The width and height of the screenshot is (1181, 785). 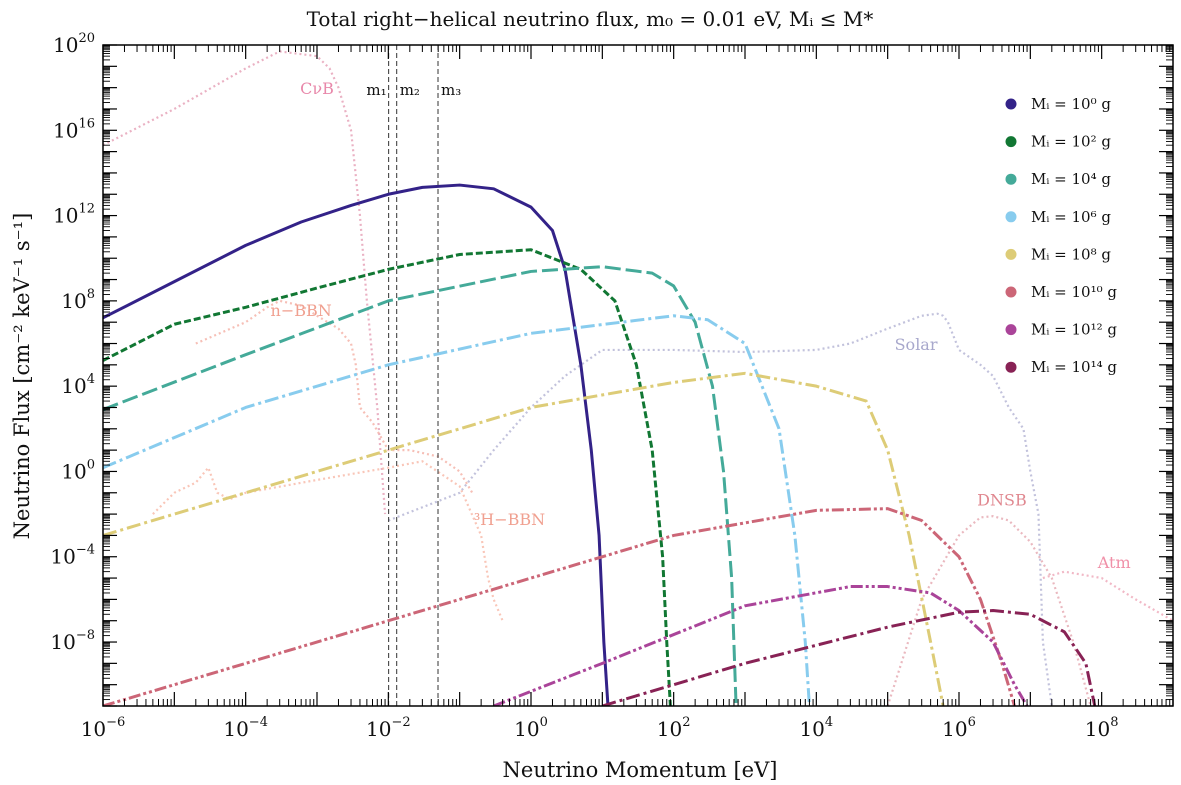 I want to click on x-tick-label-2: 10⁻², so click(x=388, y=728).